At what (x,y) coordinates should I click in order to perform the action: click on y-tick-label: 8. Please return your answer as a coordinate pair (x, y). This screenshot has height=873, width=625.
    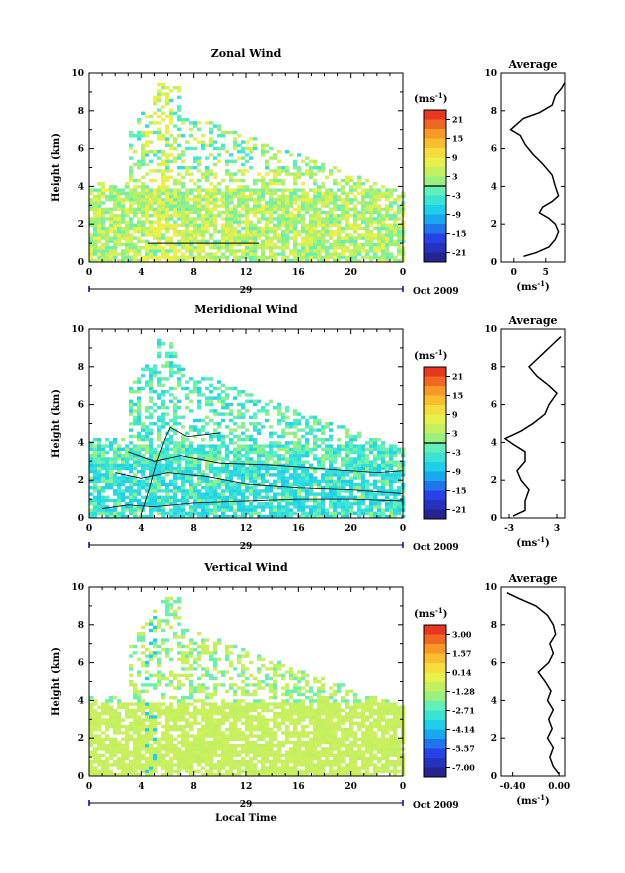
    Looking at the image, I should click on (81, 626).